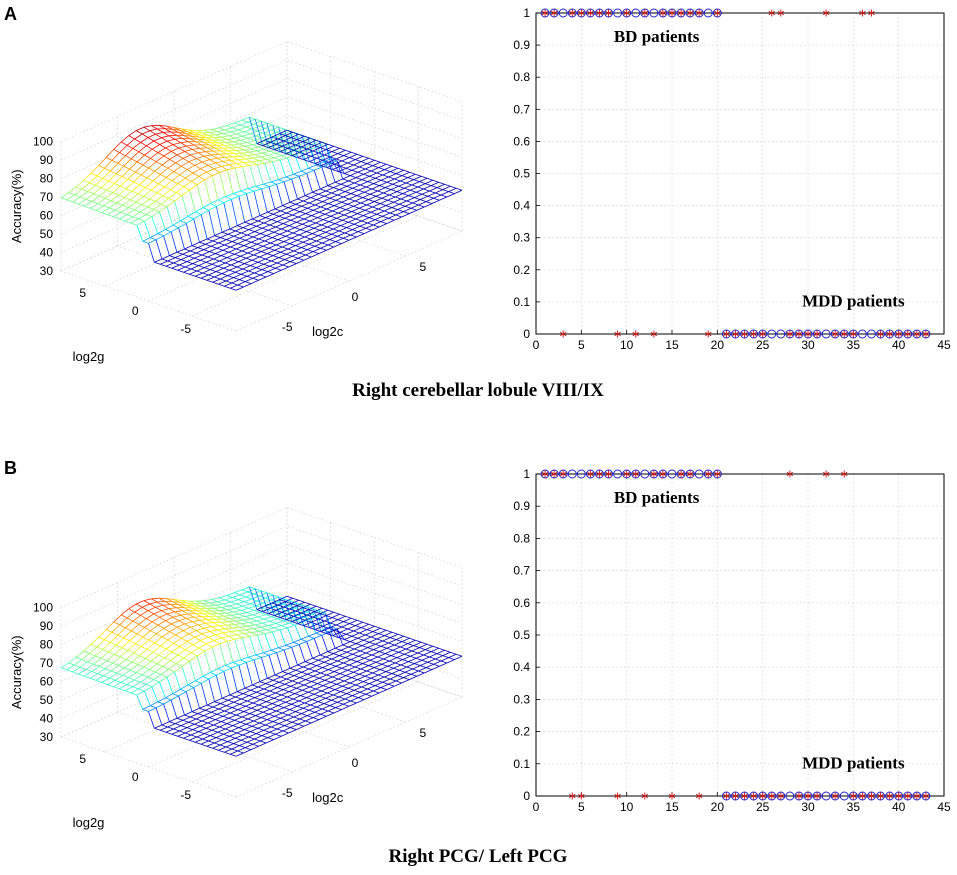  What do you see at coordinates (521, 77) in the screenshot?
I see `y-tick-label: 0.8` at bounding box center [521, 77].